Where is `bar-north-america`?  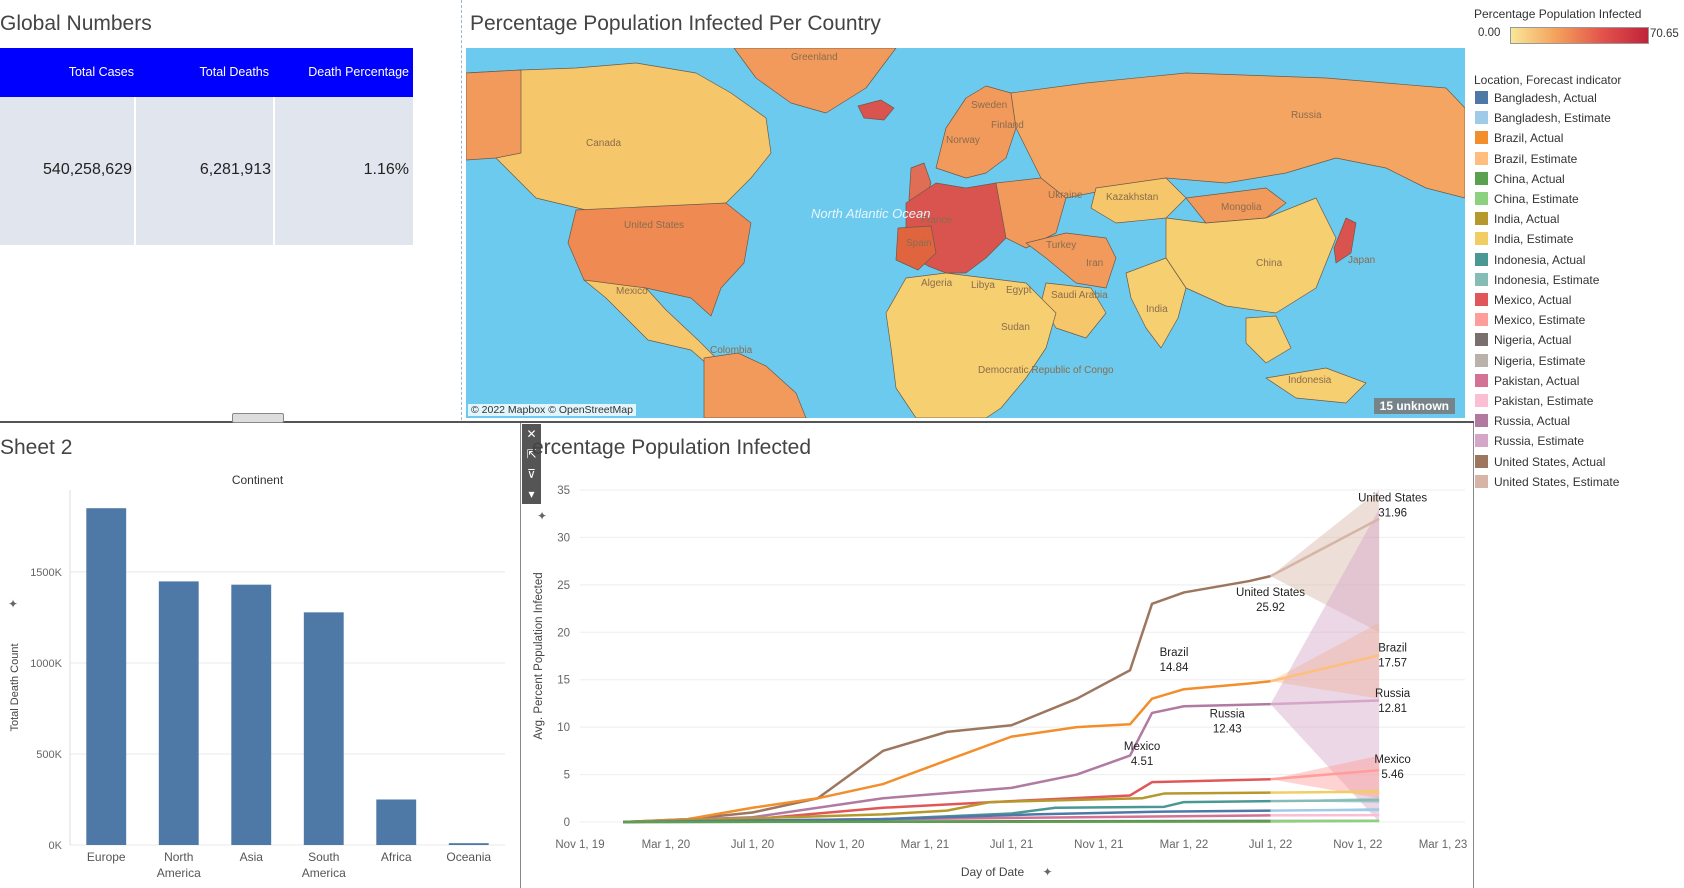 bar-north-america is located at coordinates (178, 713).